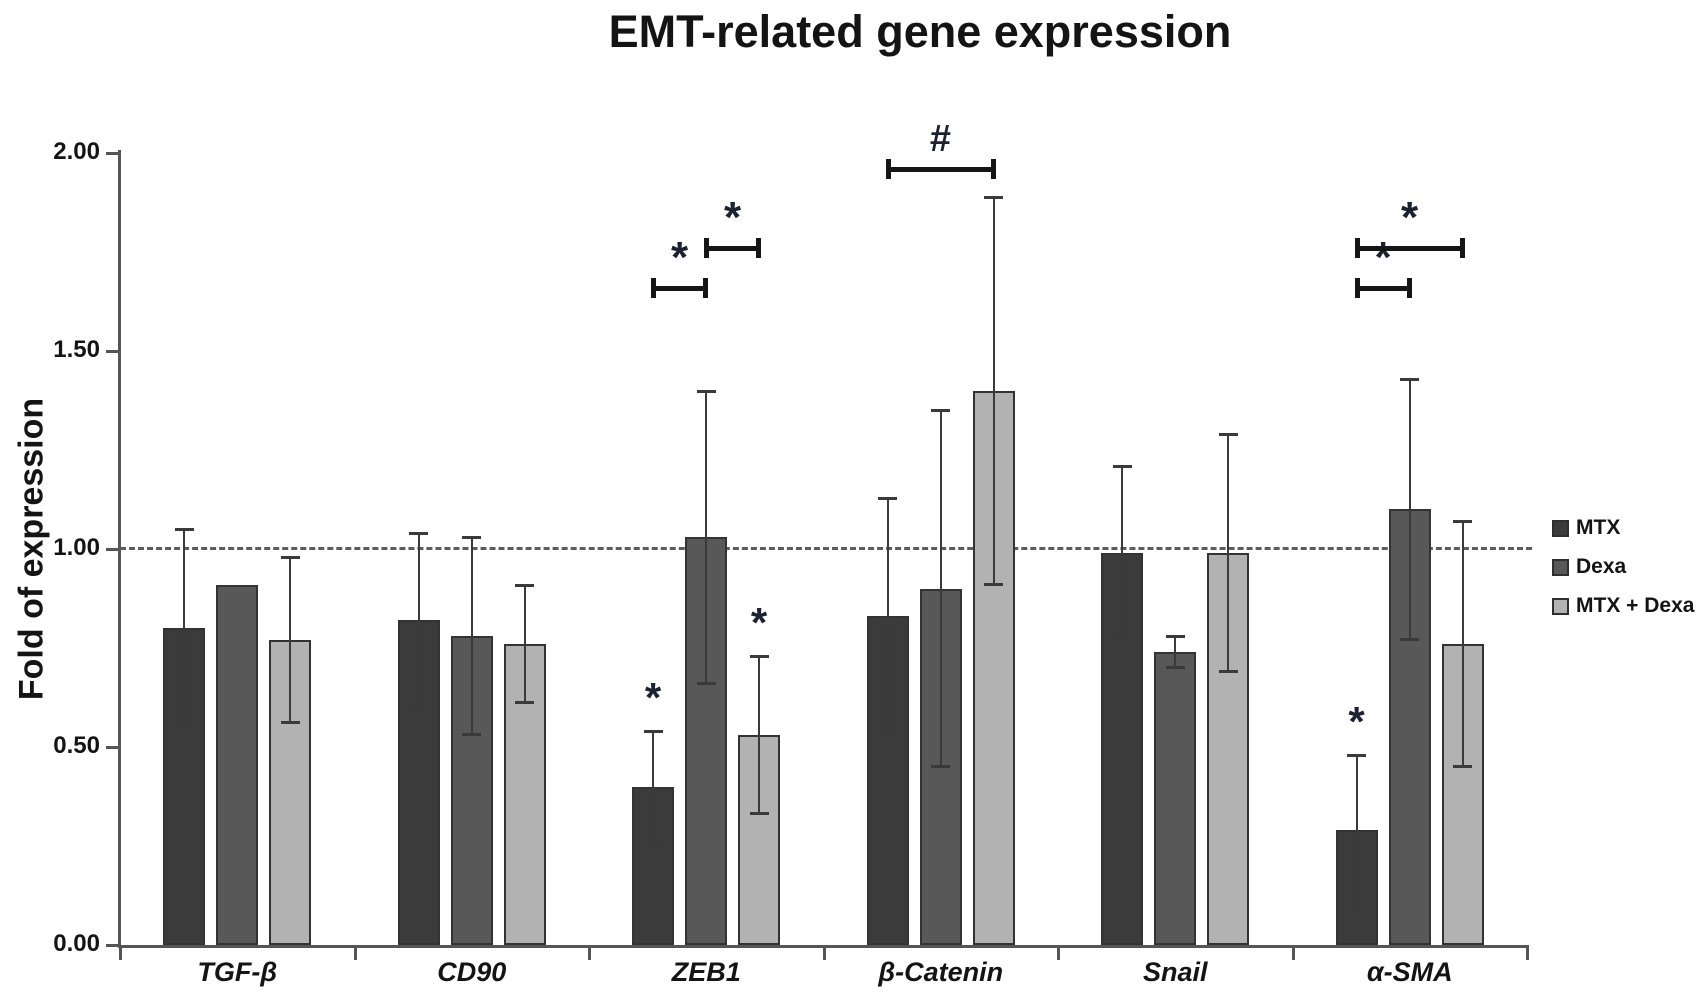  What do you see at coordinates (119, 549) in the screenshot?
I see `y-axis-line` at bounding box center [119, 549].